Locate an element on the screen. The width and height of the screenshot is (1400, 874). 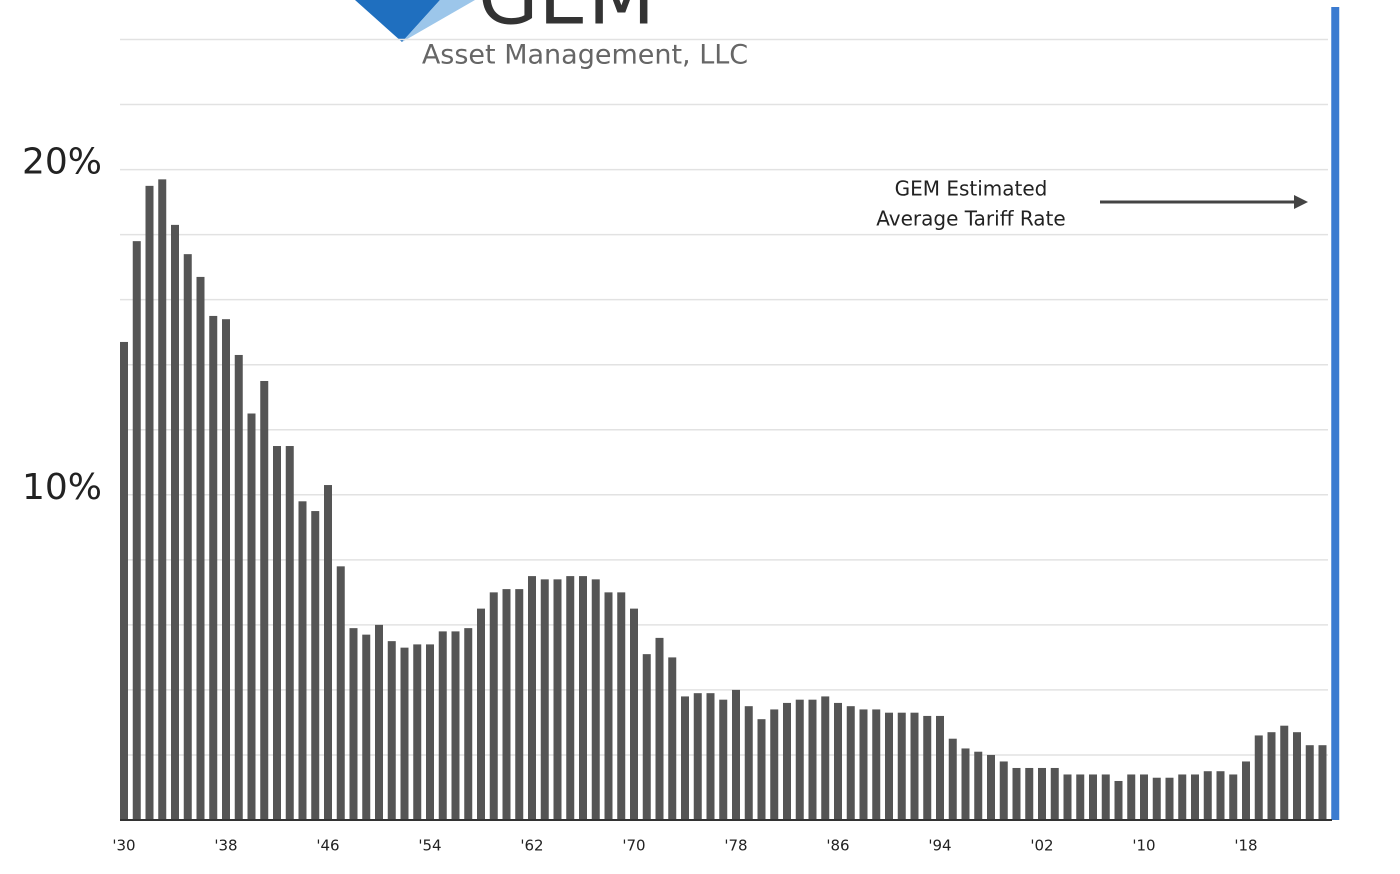
annotation: GEM Estimated is located at coordinates (971, 189).